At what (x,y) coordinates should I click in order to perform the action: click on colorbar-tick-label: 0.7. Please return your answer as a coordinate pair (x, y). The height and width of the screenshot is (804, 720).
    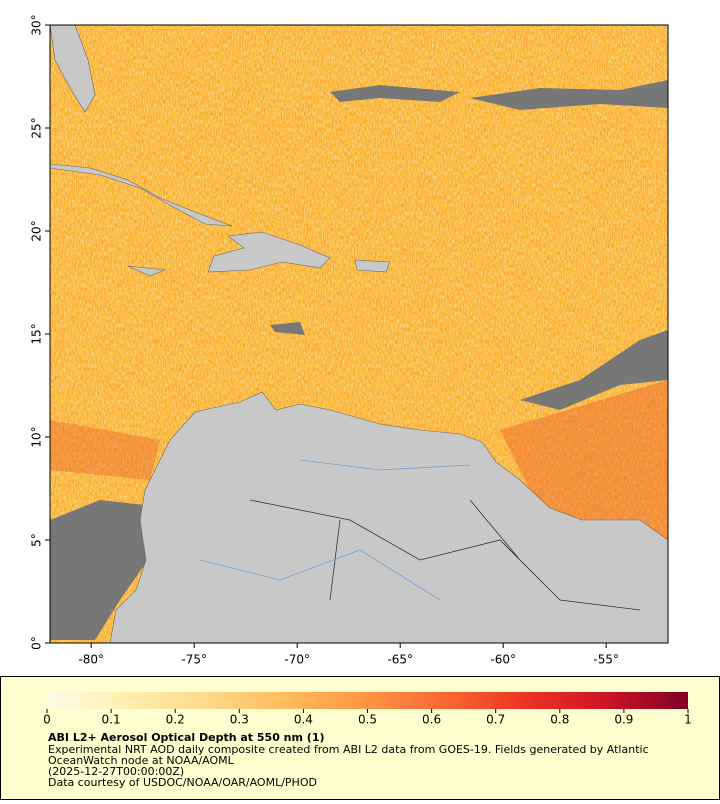
    Looking at the image, I should click on (495, 720).